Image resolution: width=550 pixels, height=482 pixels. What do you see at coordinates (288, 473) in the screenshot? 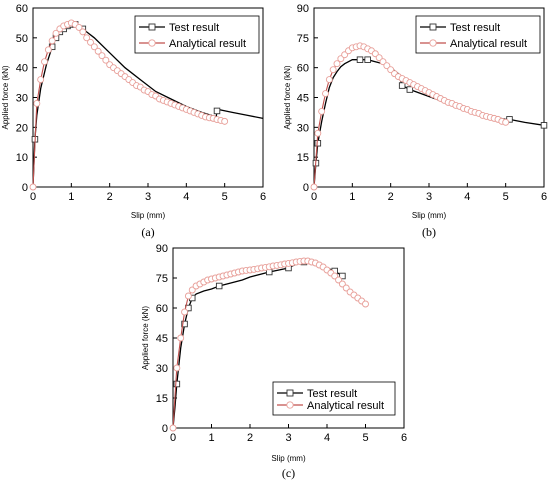
I see `panel-label: (c)` at bounding box center [288, 473].